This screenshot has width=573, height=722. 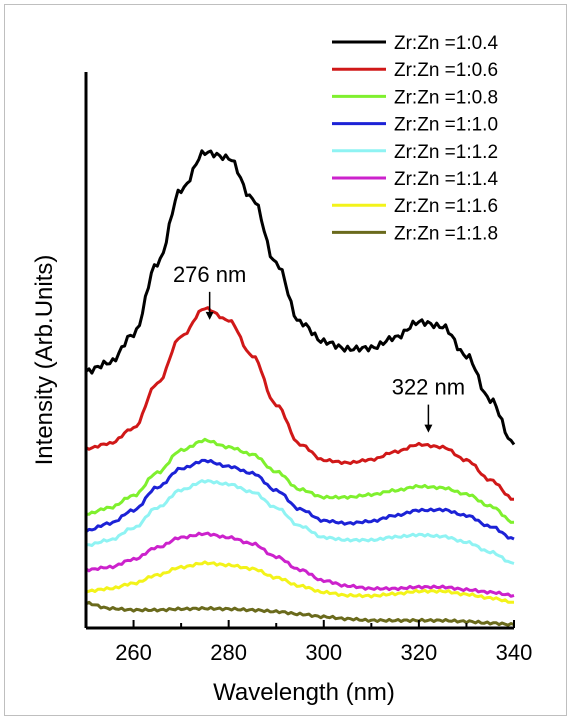 What do you see at coordinates (514, 652) in the screenshot?
I see `x-tick-label: 340` at bounding box center [514, 652].